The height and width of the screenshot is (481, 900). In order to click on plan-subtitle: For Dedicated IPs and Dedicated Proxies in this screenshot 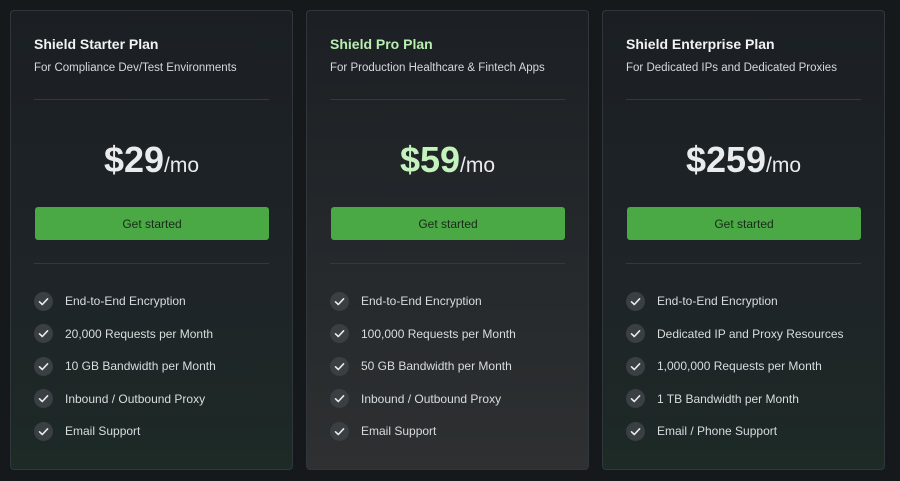, I will do `click(731, 68)`.